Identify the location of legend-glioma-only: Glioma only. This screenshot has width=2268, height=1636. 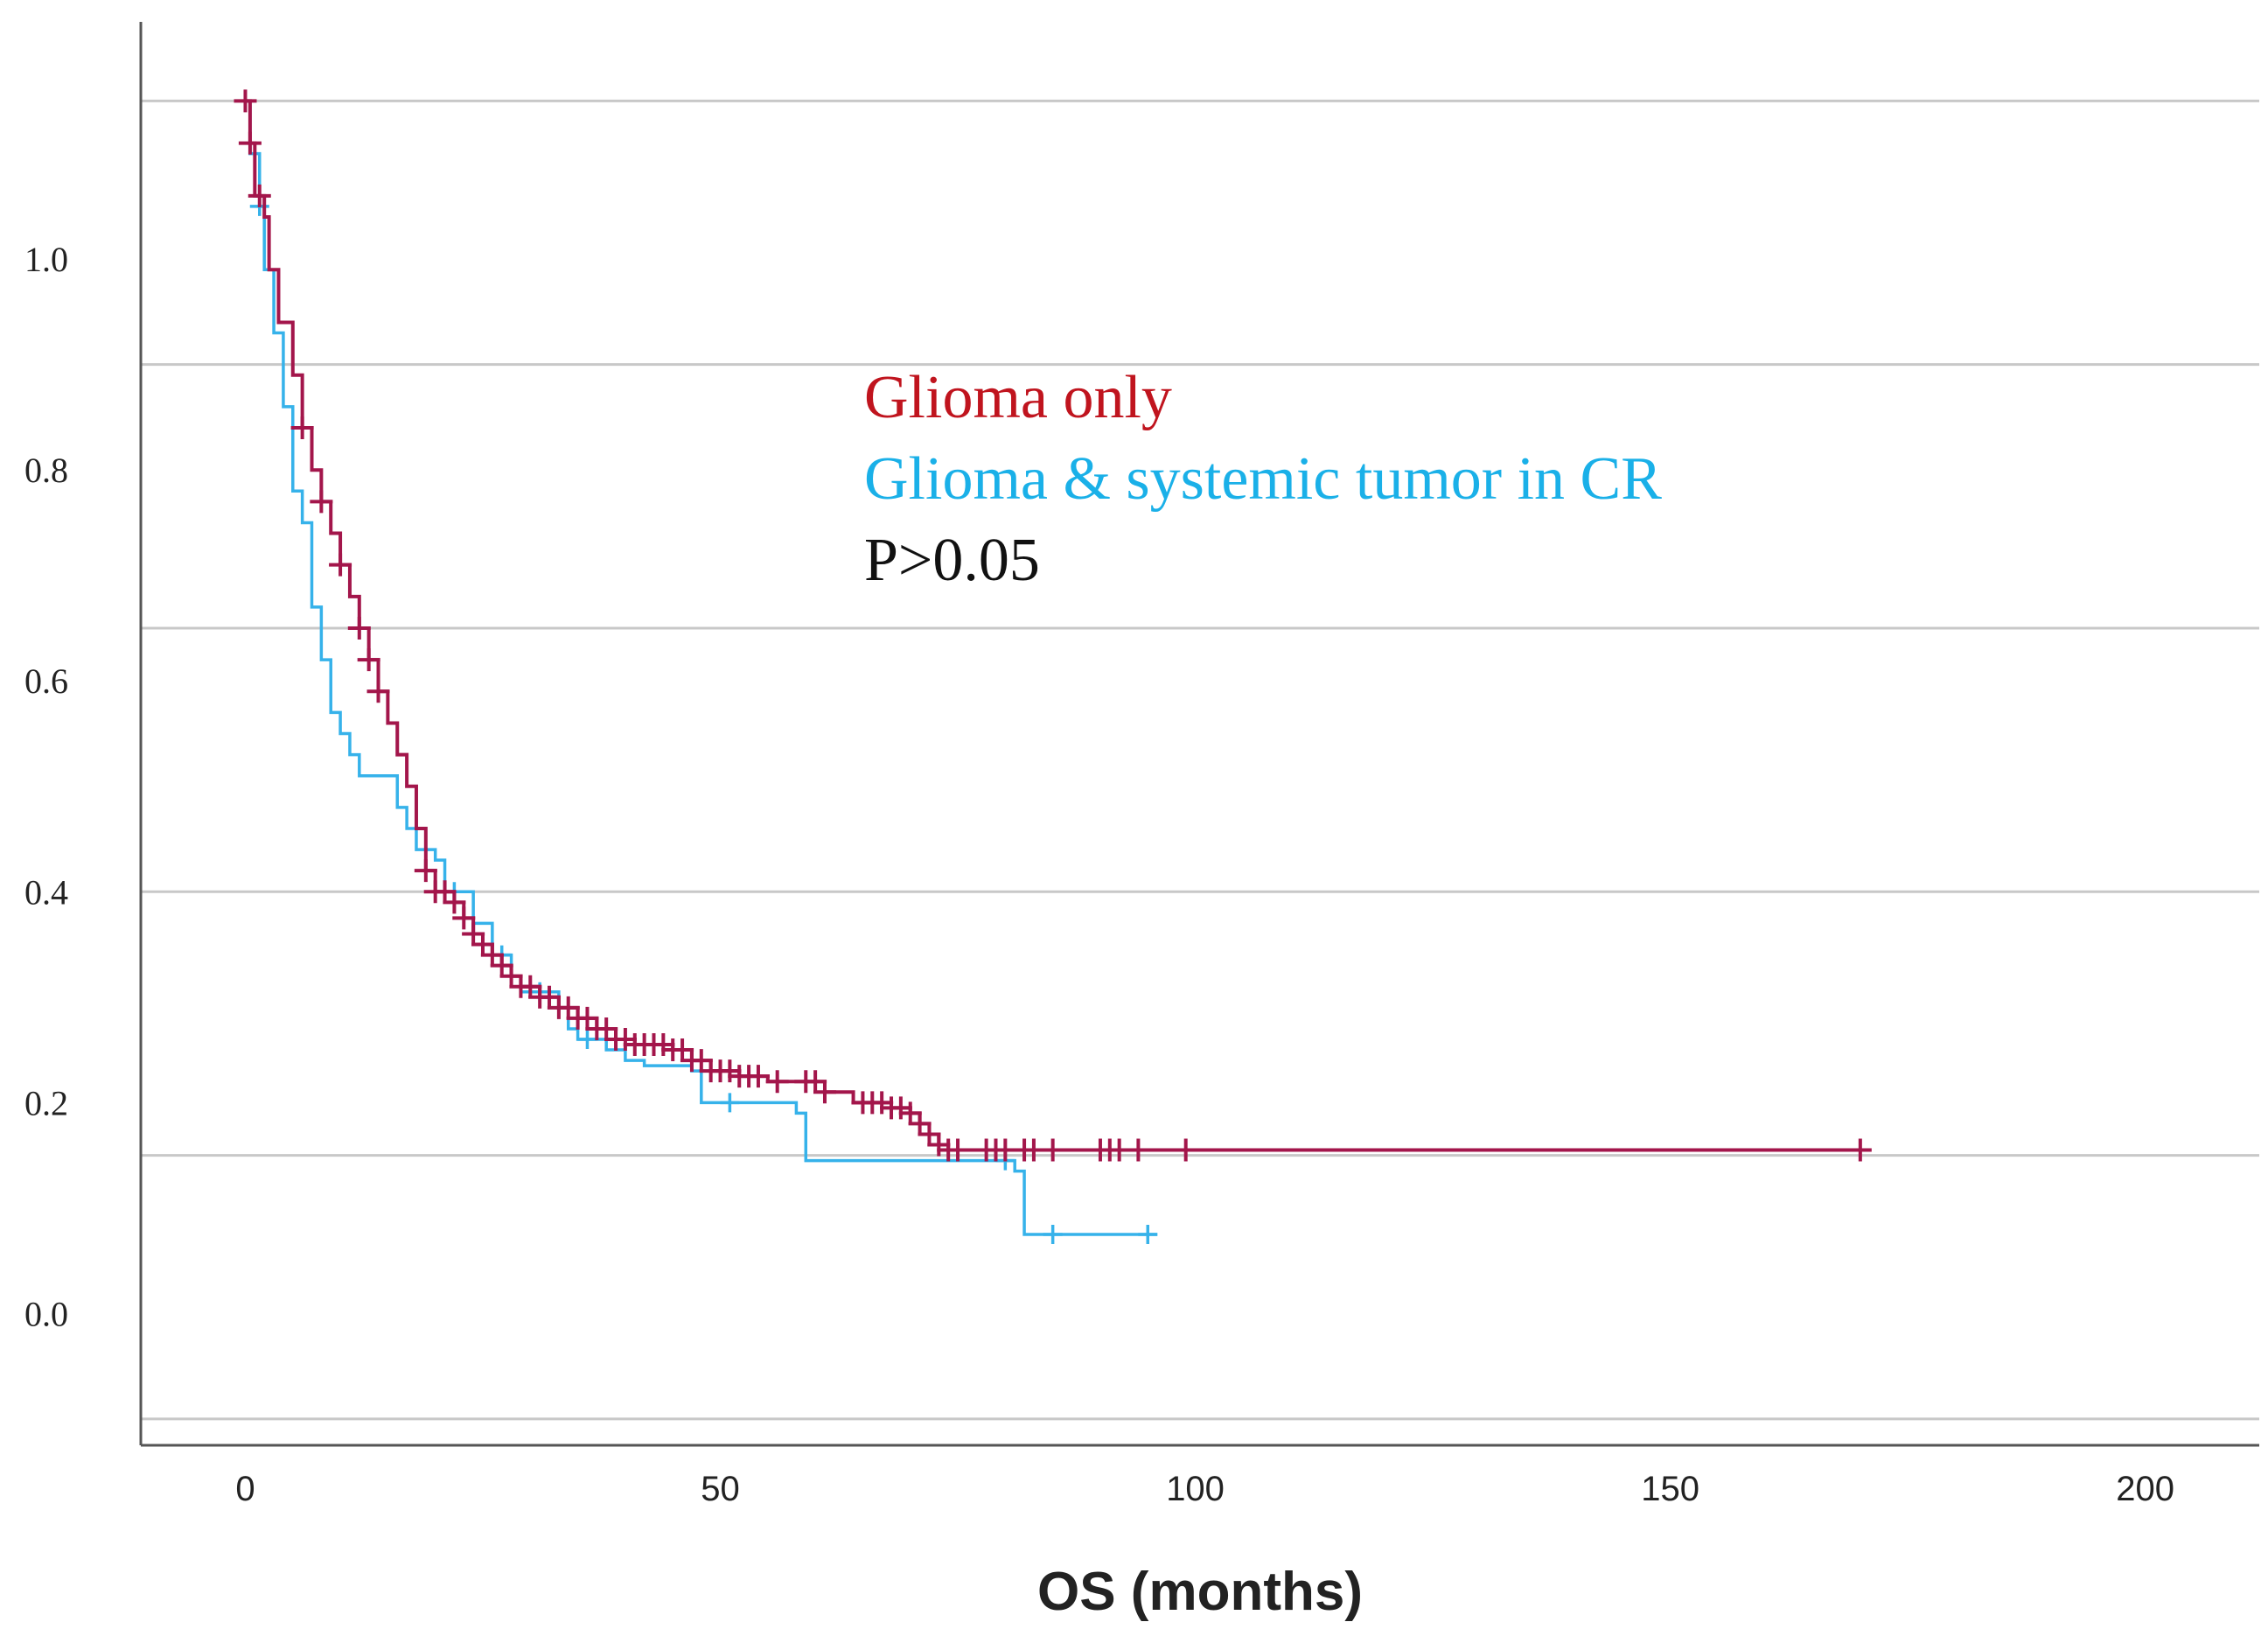
(1018, 398).